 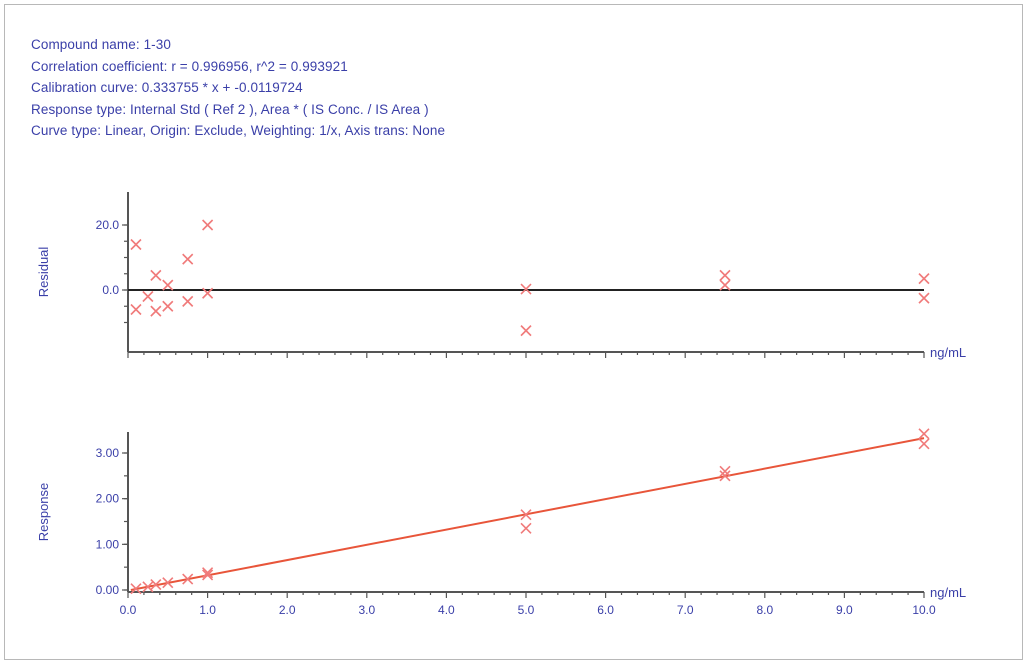 What do you see at coordinates (110, 290) in the screenshot?
I see `residual-y-tick-label: 0.0` at bounding box center [110, 290].